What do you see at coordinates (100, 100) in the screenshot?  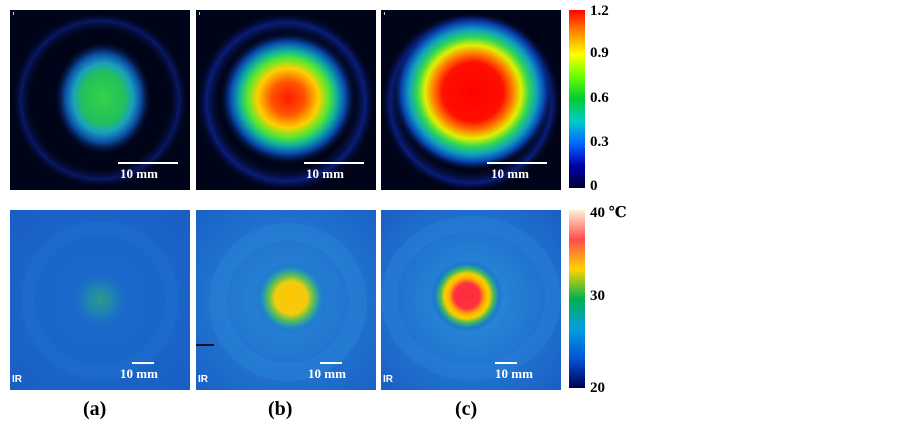 I see `dose-map-a: 10 mm` at bounding box center [100, 100].